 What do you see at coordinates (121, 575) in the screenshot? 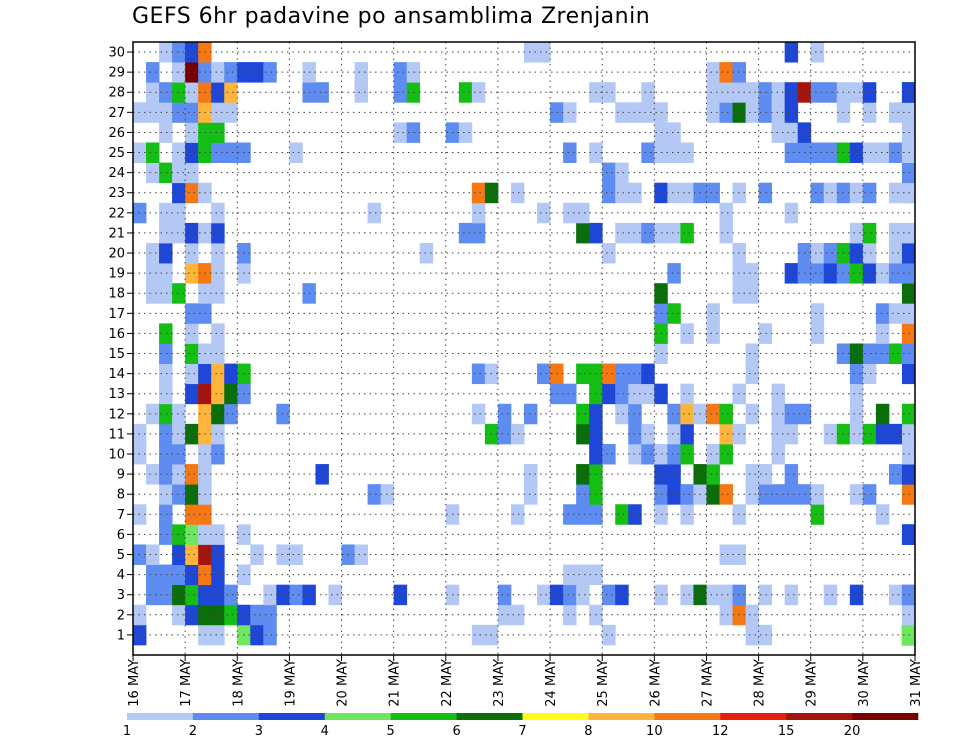
I see `y-tick-label: 4` at bounding box center [121, 575].